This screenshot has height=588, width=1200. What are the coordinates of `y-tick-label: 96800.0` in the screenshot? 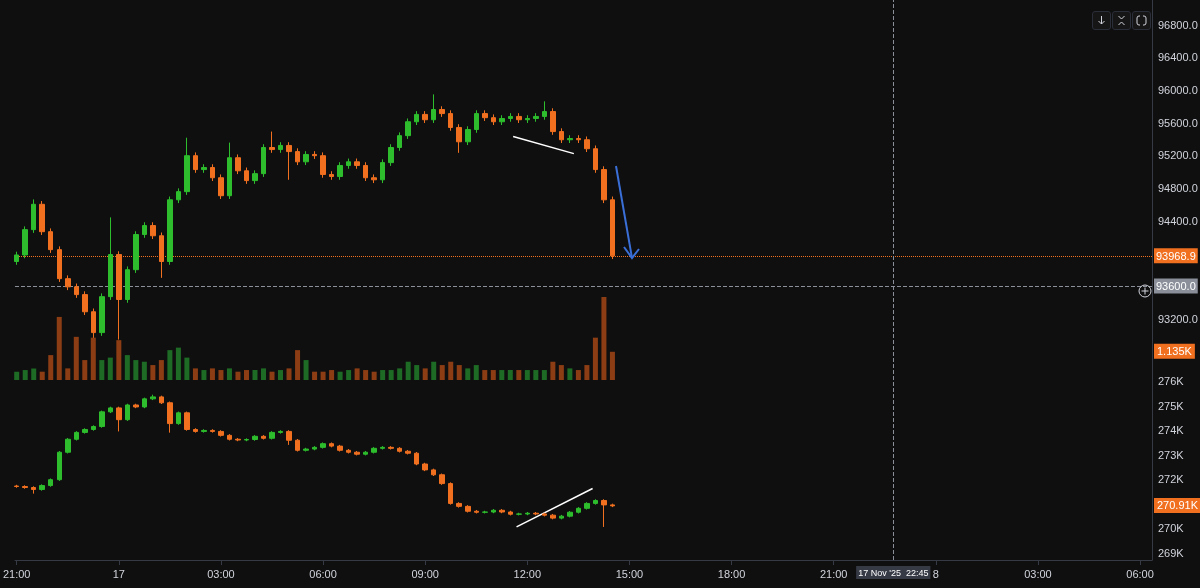 It's located at (1178, 24).